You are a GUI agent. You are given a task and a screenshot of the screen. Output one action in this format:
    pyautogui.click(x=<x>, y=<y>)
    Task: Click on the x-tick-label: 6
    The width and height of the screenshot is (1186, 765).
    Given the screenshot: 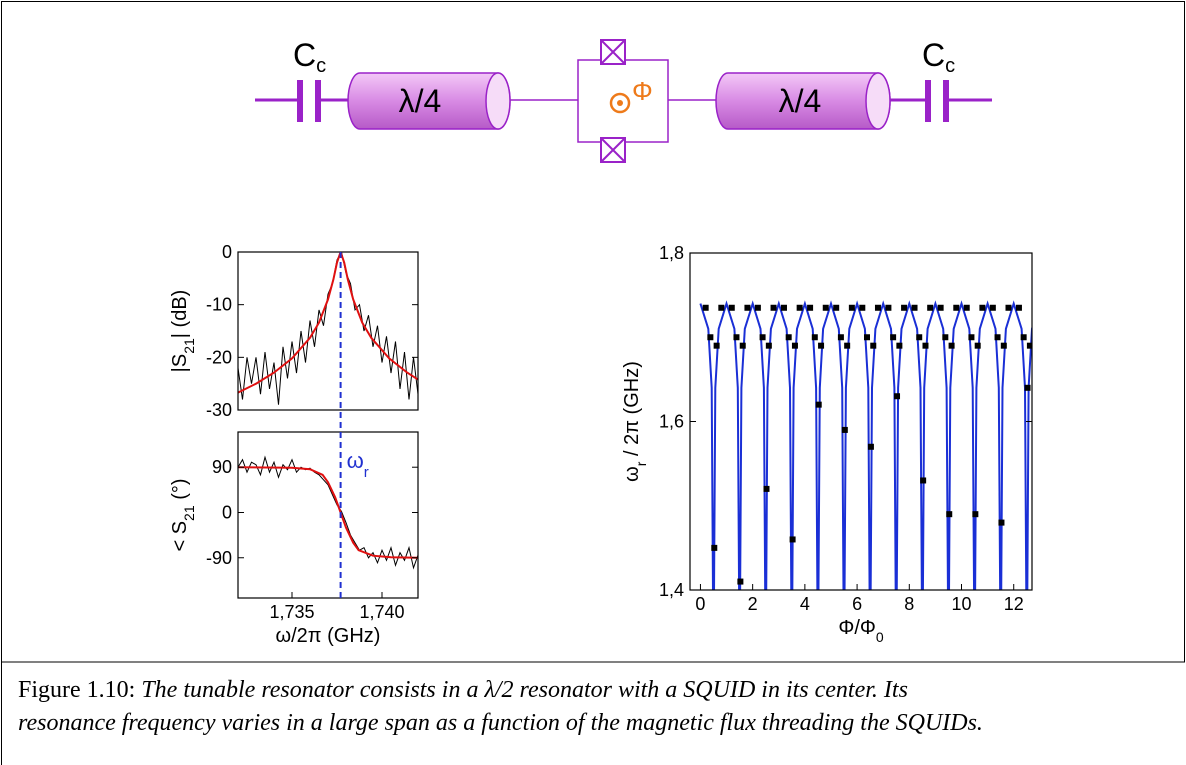 What is the action you would take?
    pyautogui.click(x=857, y=604)
    